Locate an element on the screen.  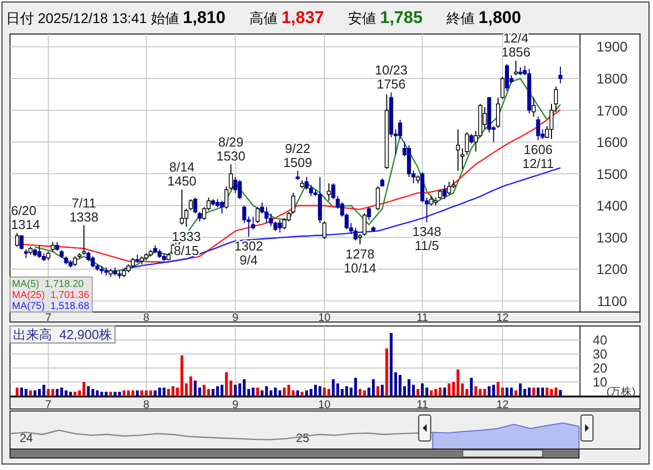
y-tick-label: 1300 is located at coordinates (612, 237).